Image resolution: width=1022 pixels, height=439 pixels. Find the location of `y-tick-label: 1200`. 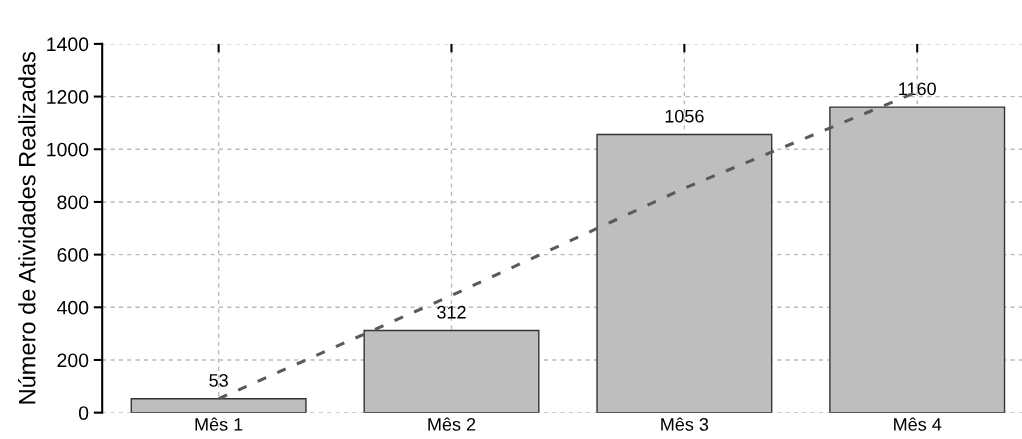

y-tick-label: 1200 is located at coordinates (68, 97).